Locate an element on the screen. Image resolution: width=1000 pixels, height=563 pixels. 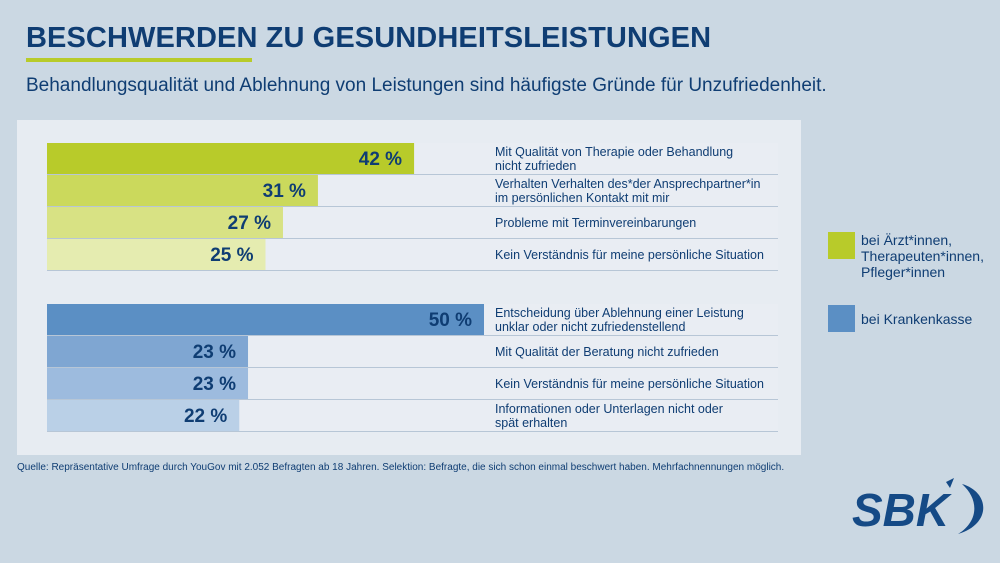
logo-swoosh-icon is located at coordinates (971, 509).